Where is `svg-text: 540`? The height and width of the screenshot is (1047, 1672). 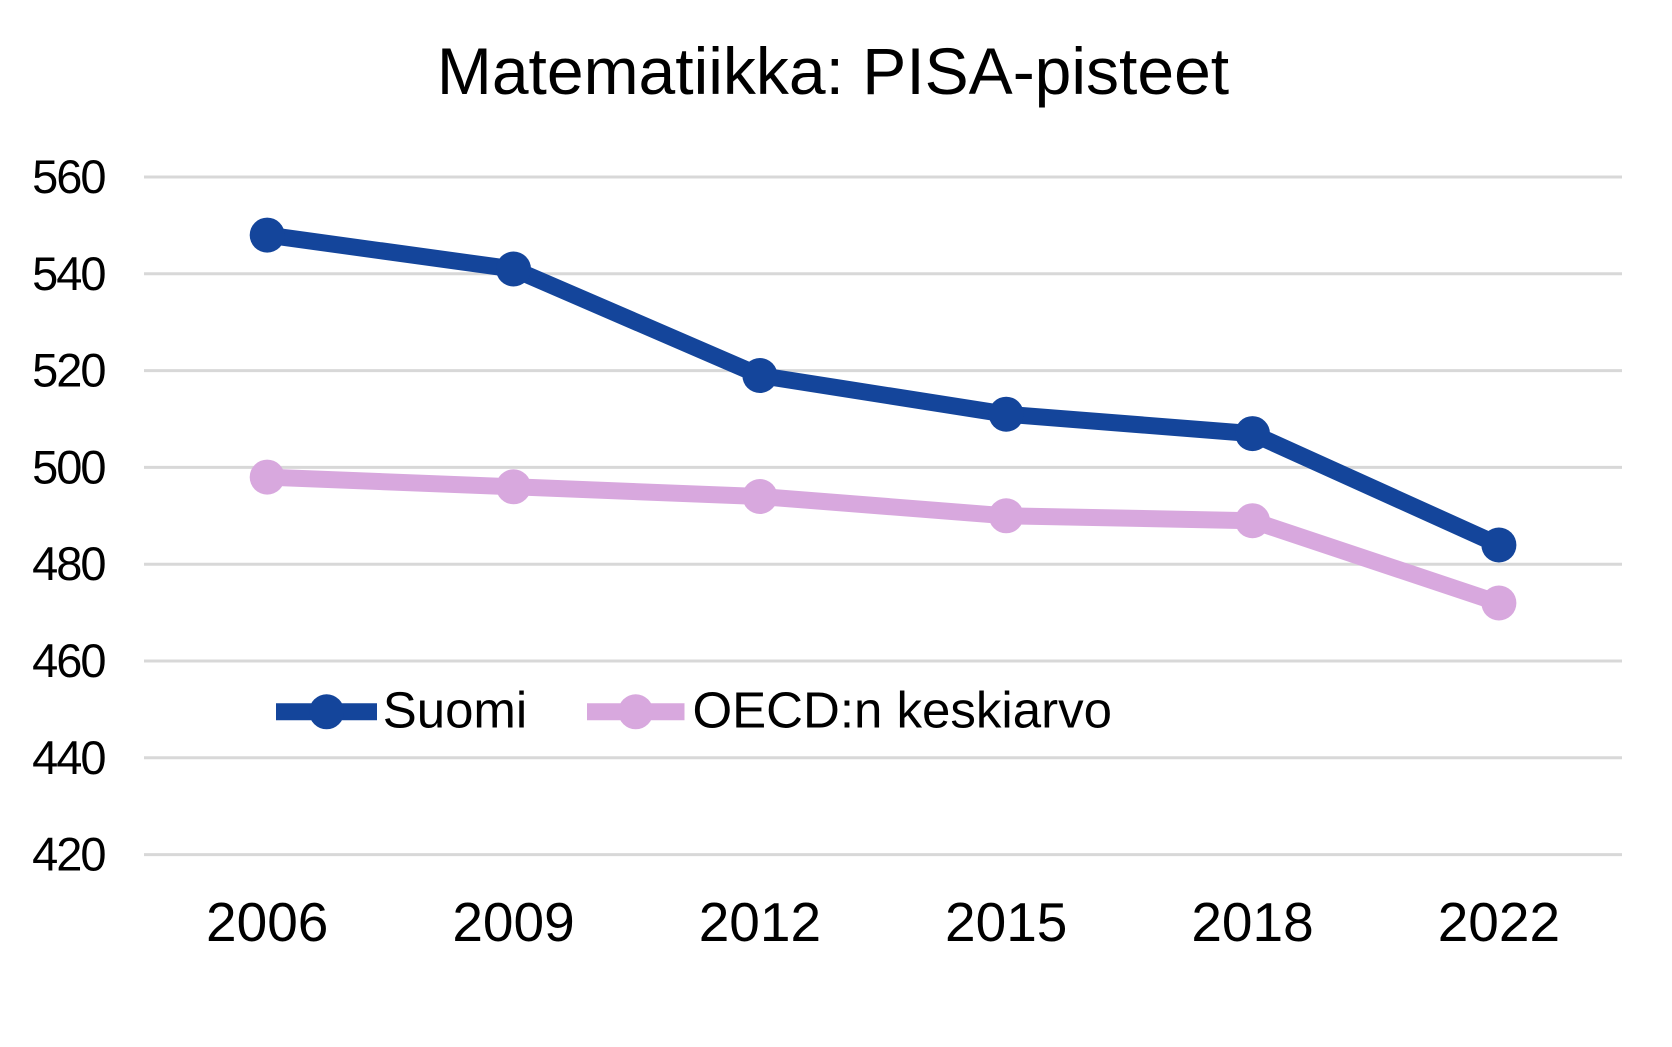 svg-text: 540 is located at coordinates (68, 273).